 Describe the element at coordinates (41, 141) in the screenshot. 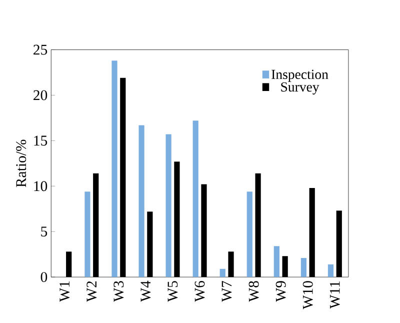

I see `y-tick-label: 15` at that location.